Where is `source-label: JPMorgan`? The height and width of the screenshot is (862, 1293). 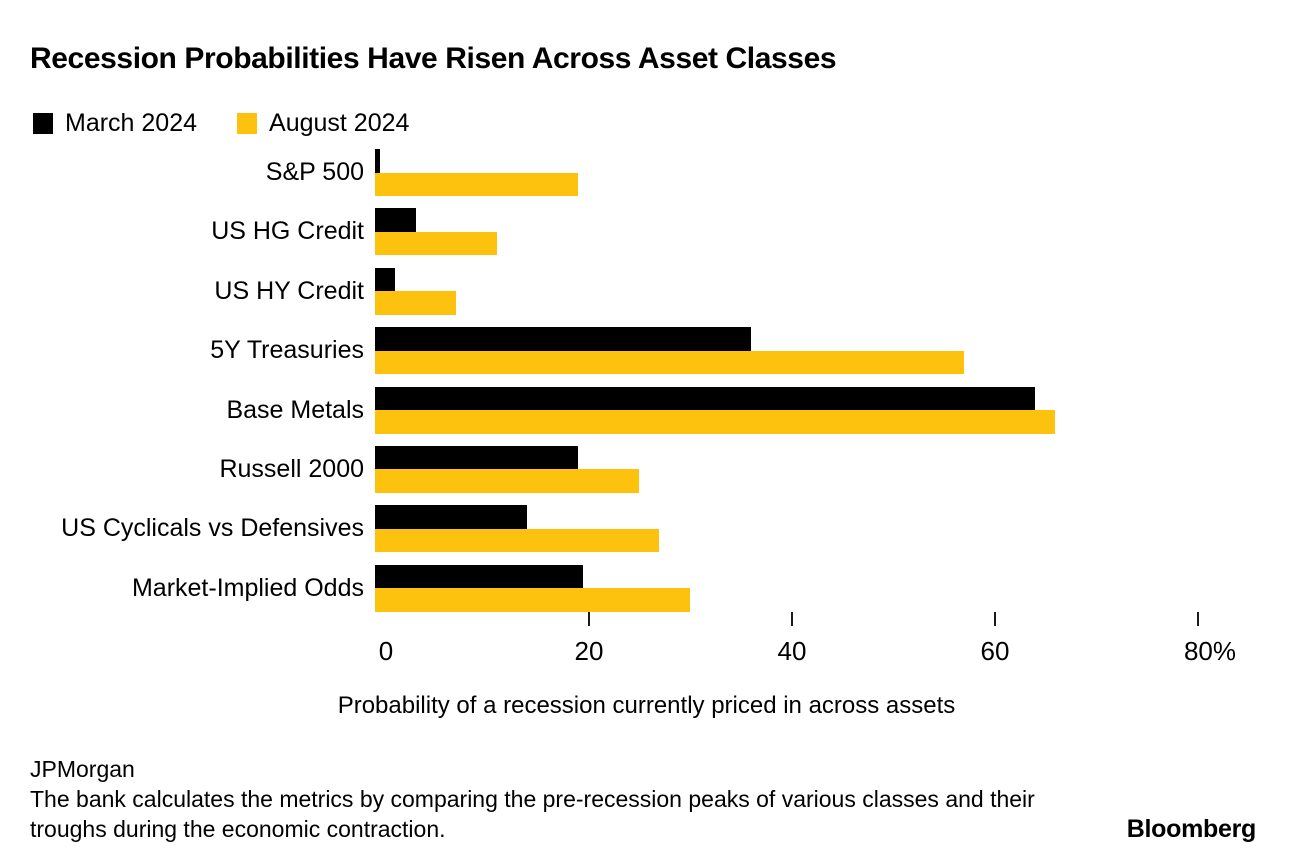
source-label: JPMorgan is located at coordinates (82, 769).